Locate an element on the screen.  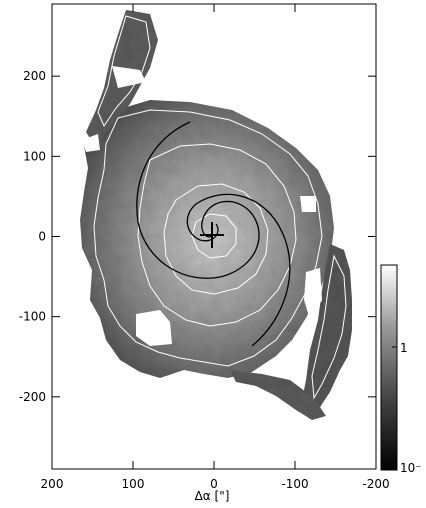
x-tick-labels: 200 100 0 -100 -200 is located at coordinates (215, 484).